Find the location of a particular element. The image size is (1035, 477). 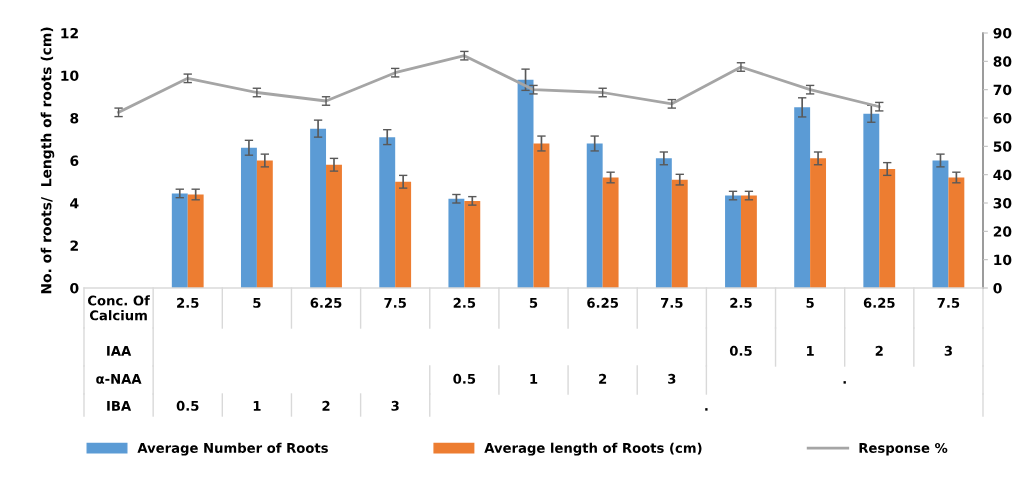

y-tick-label: 12 is located at coordinates (69, 33).